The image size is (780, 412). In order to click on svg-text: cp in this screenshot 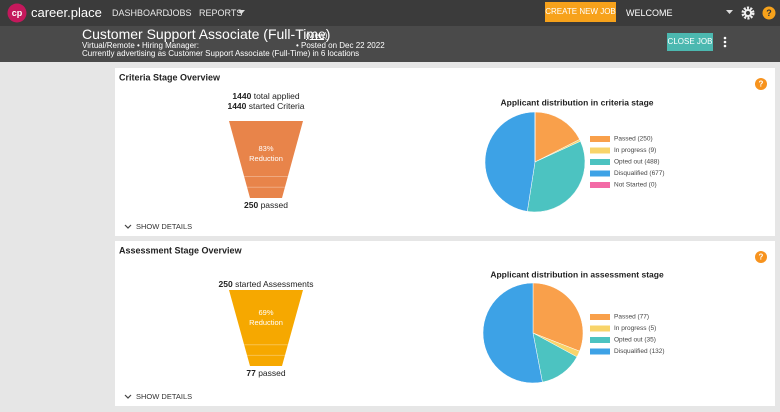, I will do `click(17, 13)`.